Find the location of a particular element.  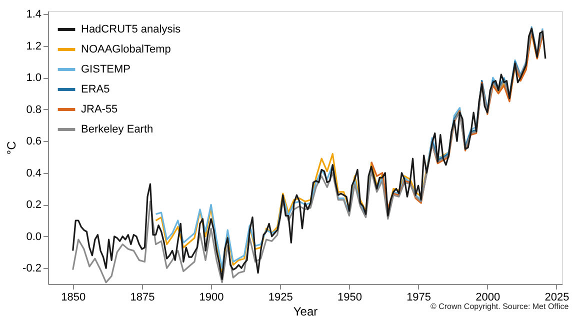

x-tick-label: 1850 is located at coordinates (73, 298).